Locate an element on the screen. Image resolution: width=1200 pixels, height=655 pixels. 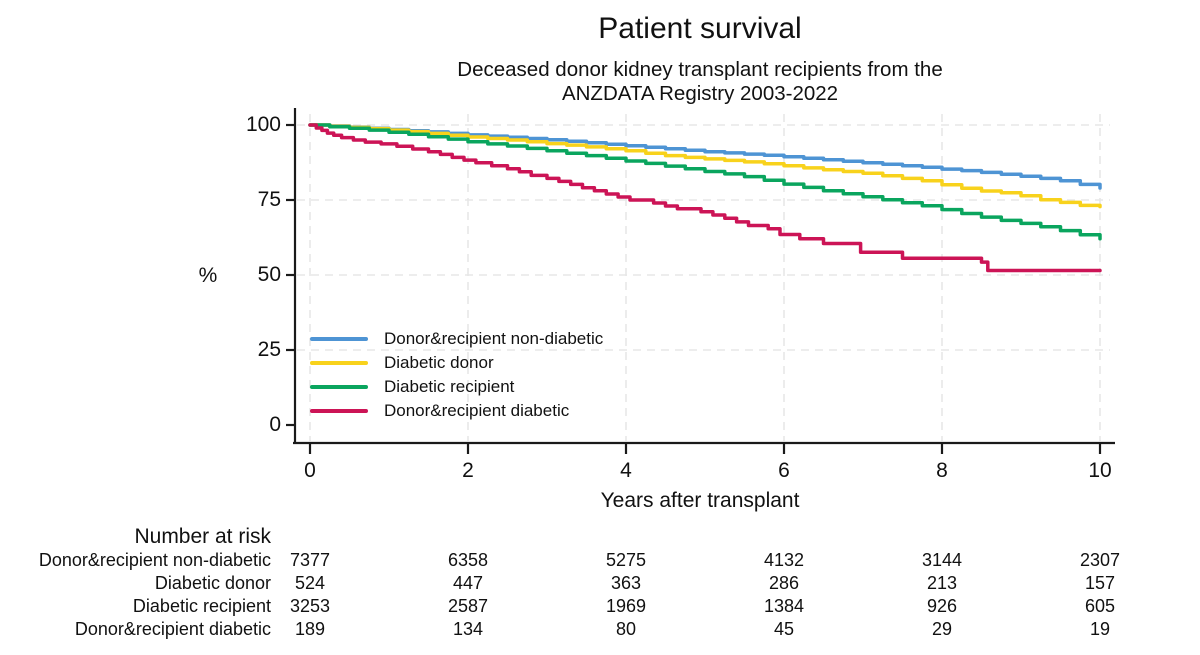
risk-row-label: Donor&recipient diabetic is located at coordinates (172, 629).